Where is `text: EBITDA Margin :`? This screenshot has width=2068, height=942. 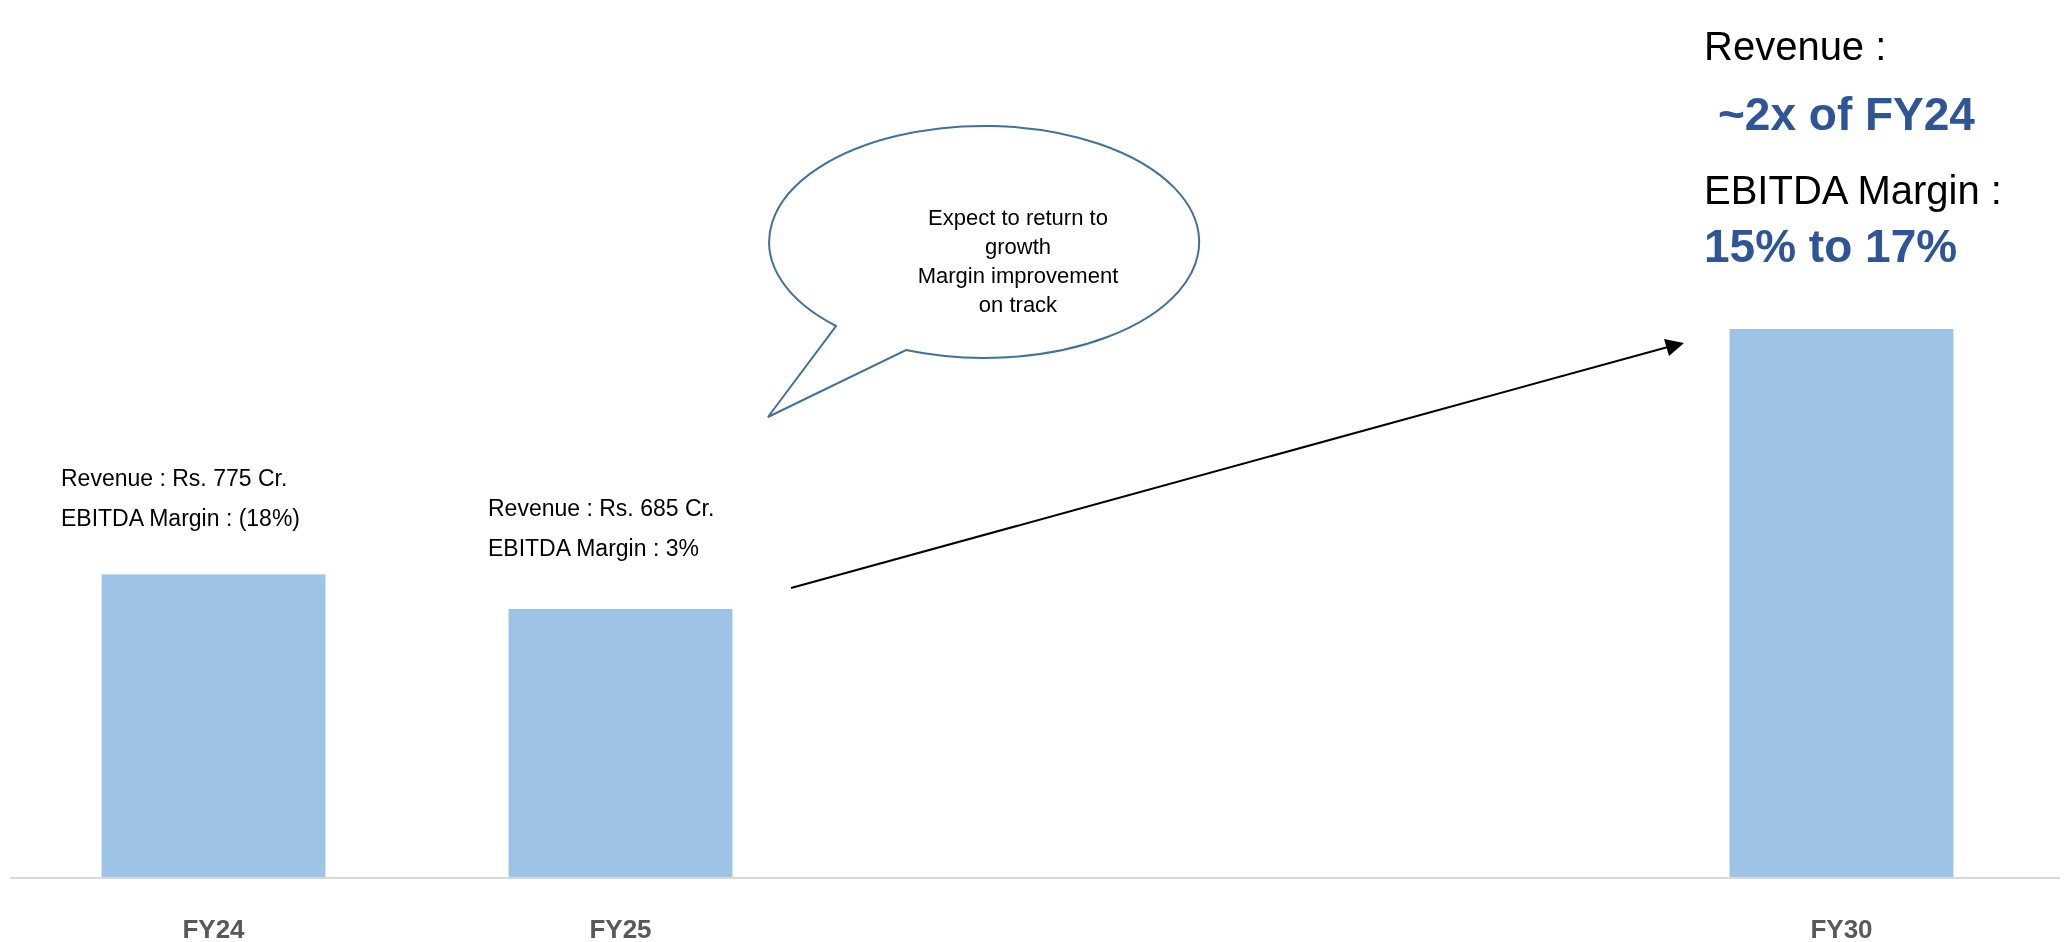 text: EBITDA Margin : is located at coordinates (1853, 190).